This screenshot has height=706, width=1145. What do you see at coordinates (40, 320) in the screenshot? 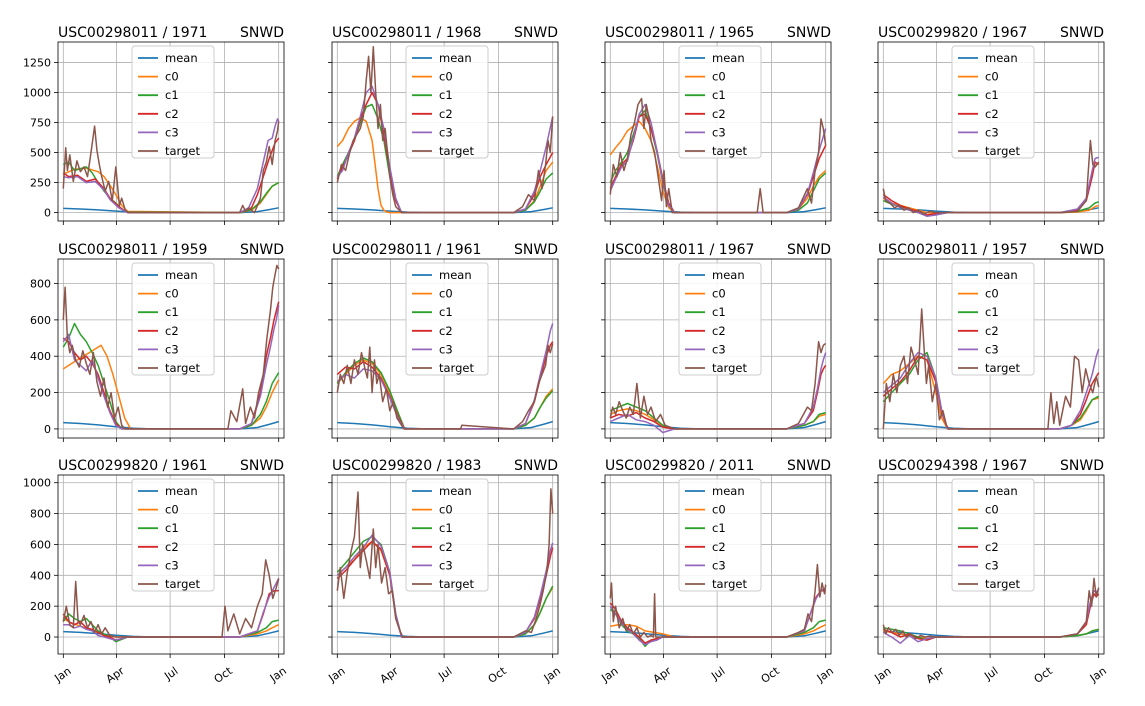
I see `y-tick-label: 600` at bounding box center [40, 320].